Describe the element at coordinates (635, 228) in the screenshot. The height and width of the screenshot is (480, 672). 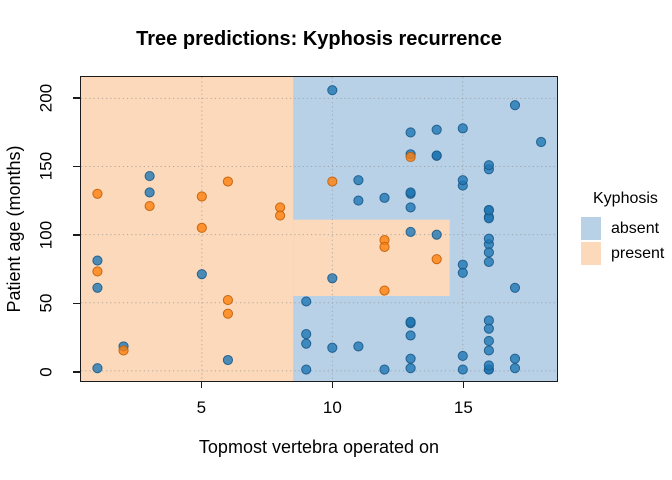
I see `legend-label-absent: absent` at that location.